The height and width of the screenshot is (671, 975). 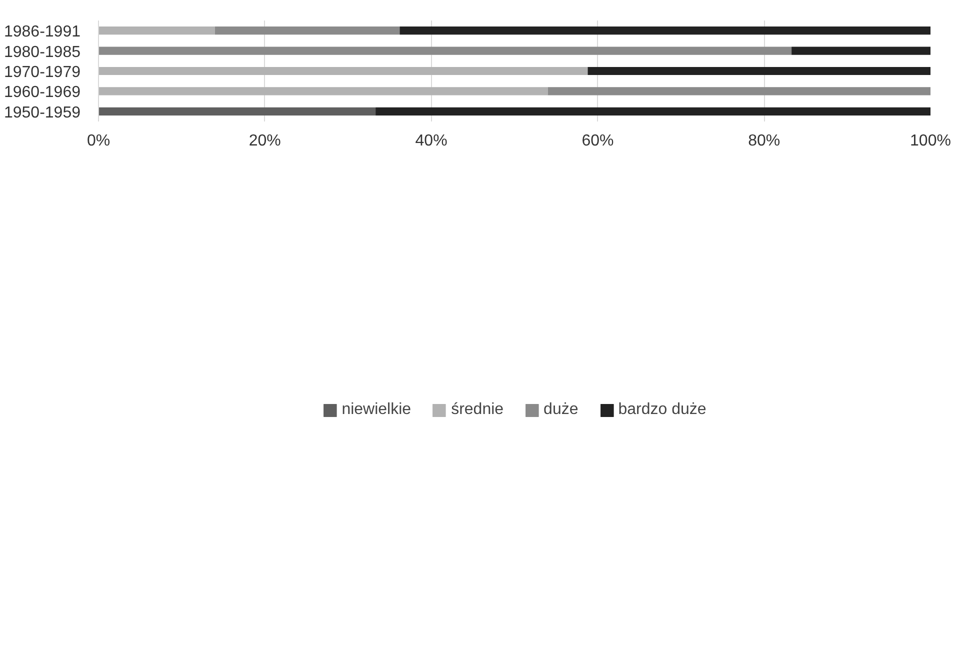 I want to click on x-tick-label: 100%, so click(x=930, y=141).